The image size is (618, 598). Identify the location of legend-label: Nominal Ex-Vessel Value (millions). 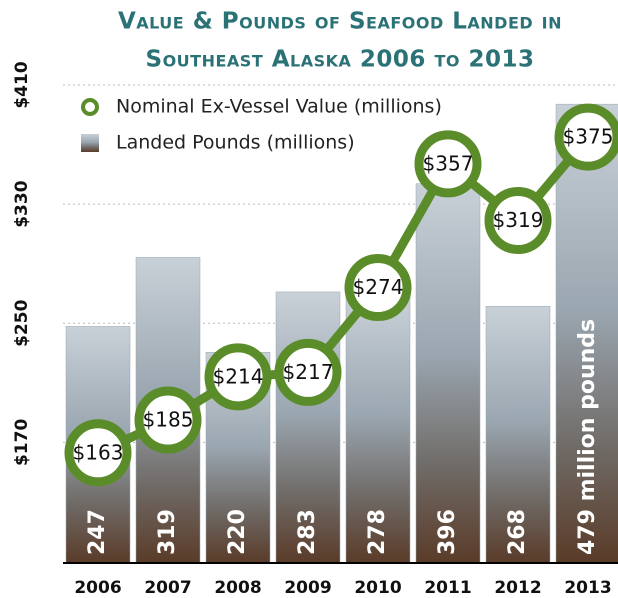
(279, 107).